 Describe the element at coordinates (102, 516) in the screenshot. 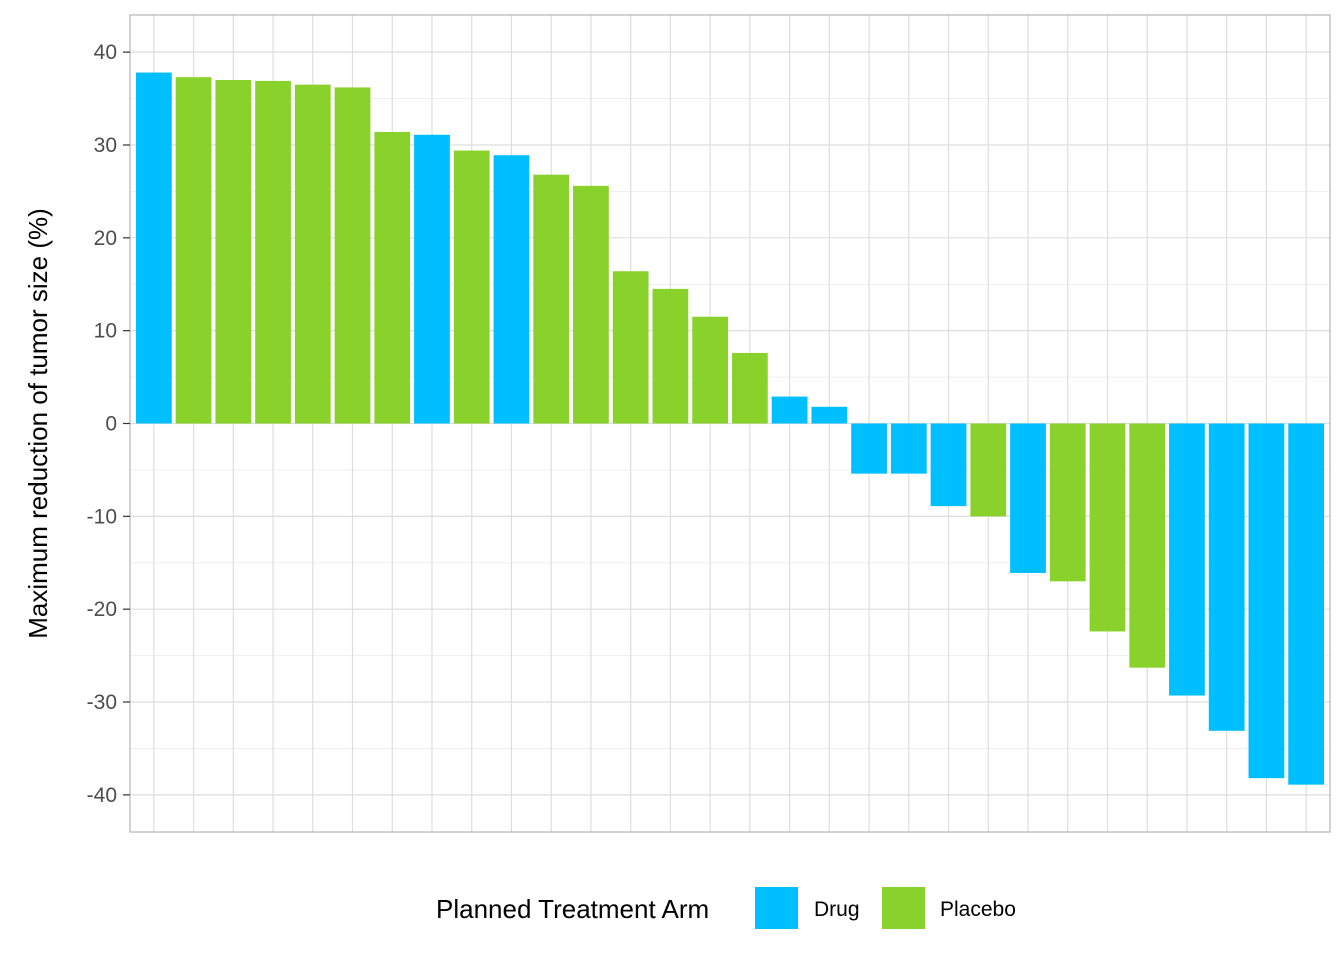

I see `y-tick-label: -10` at that location.